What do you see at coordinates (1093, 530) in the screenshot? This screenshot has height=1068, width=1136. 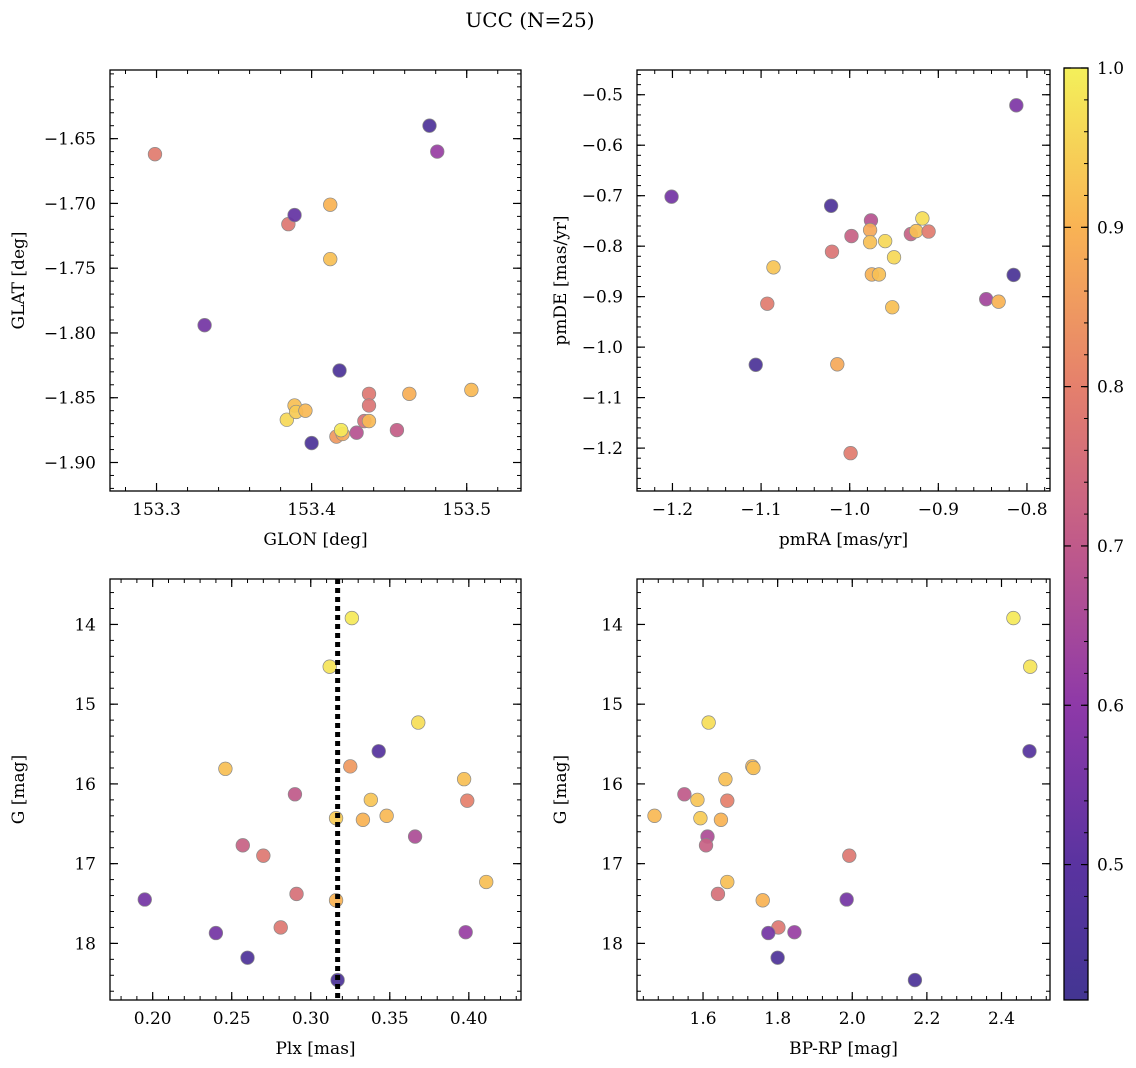 I see `colorbar: 0.5 0.6 0.7 0.8 0.9 1.0` at bounding box center [1093, 530].